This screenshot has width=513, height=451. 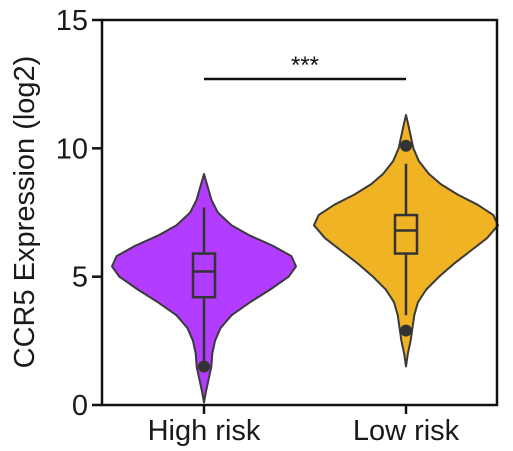 I want to click on y-axis: 0 5 10 15, so click(x=79, y=213).